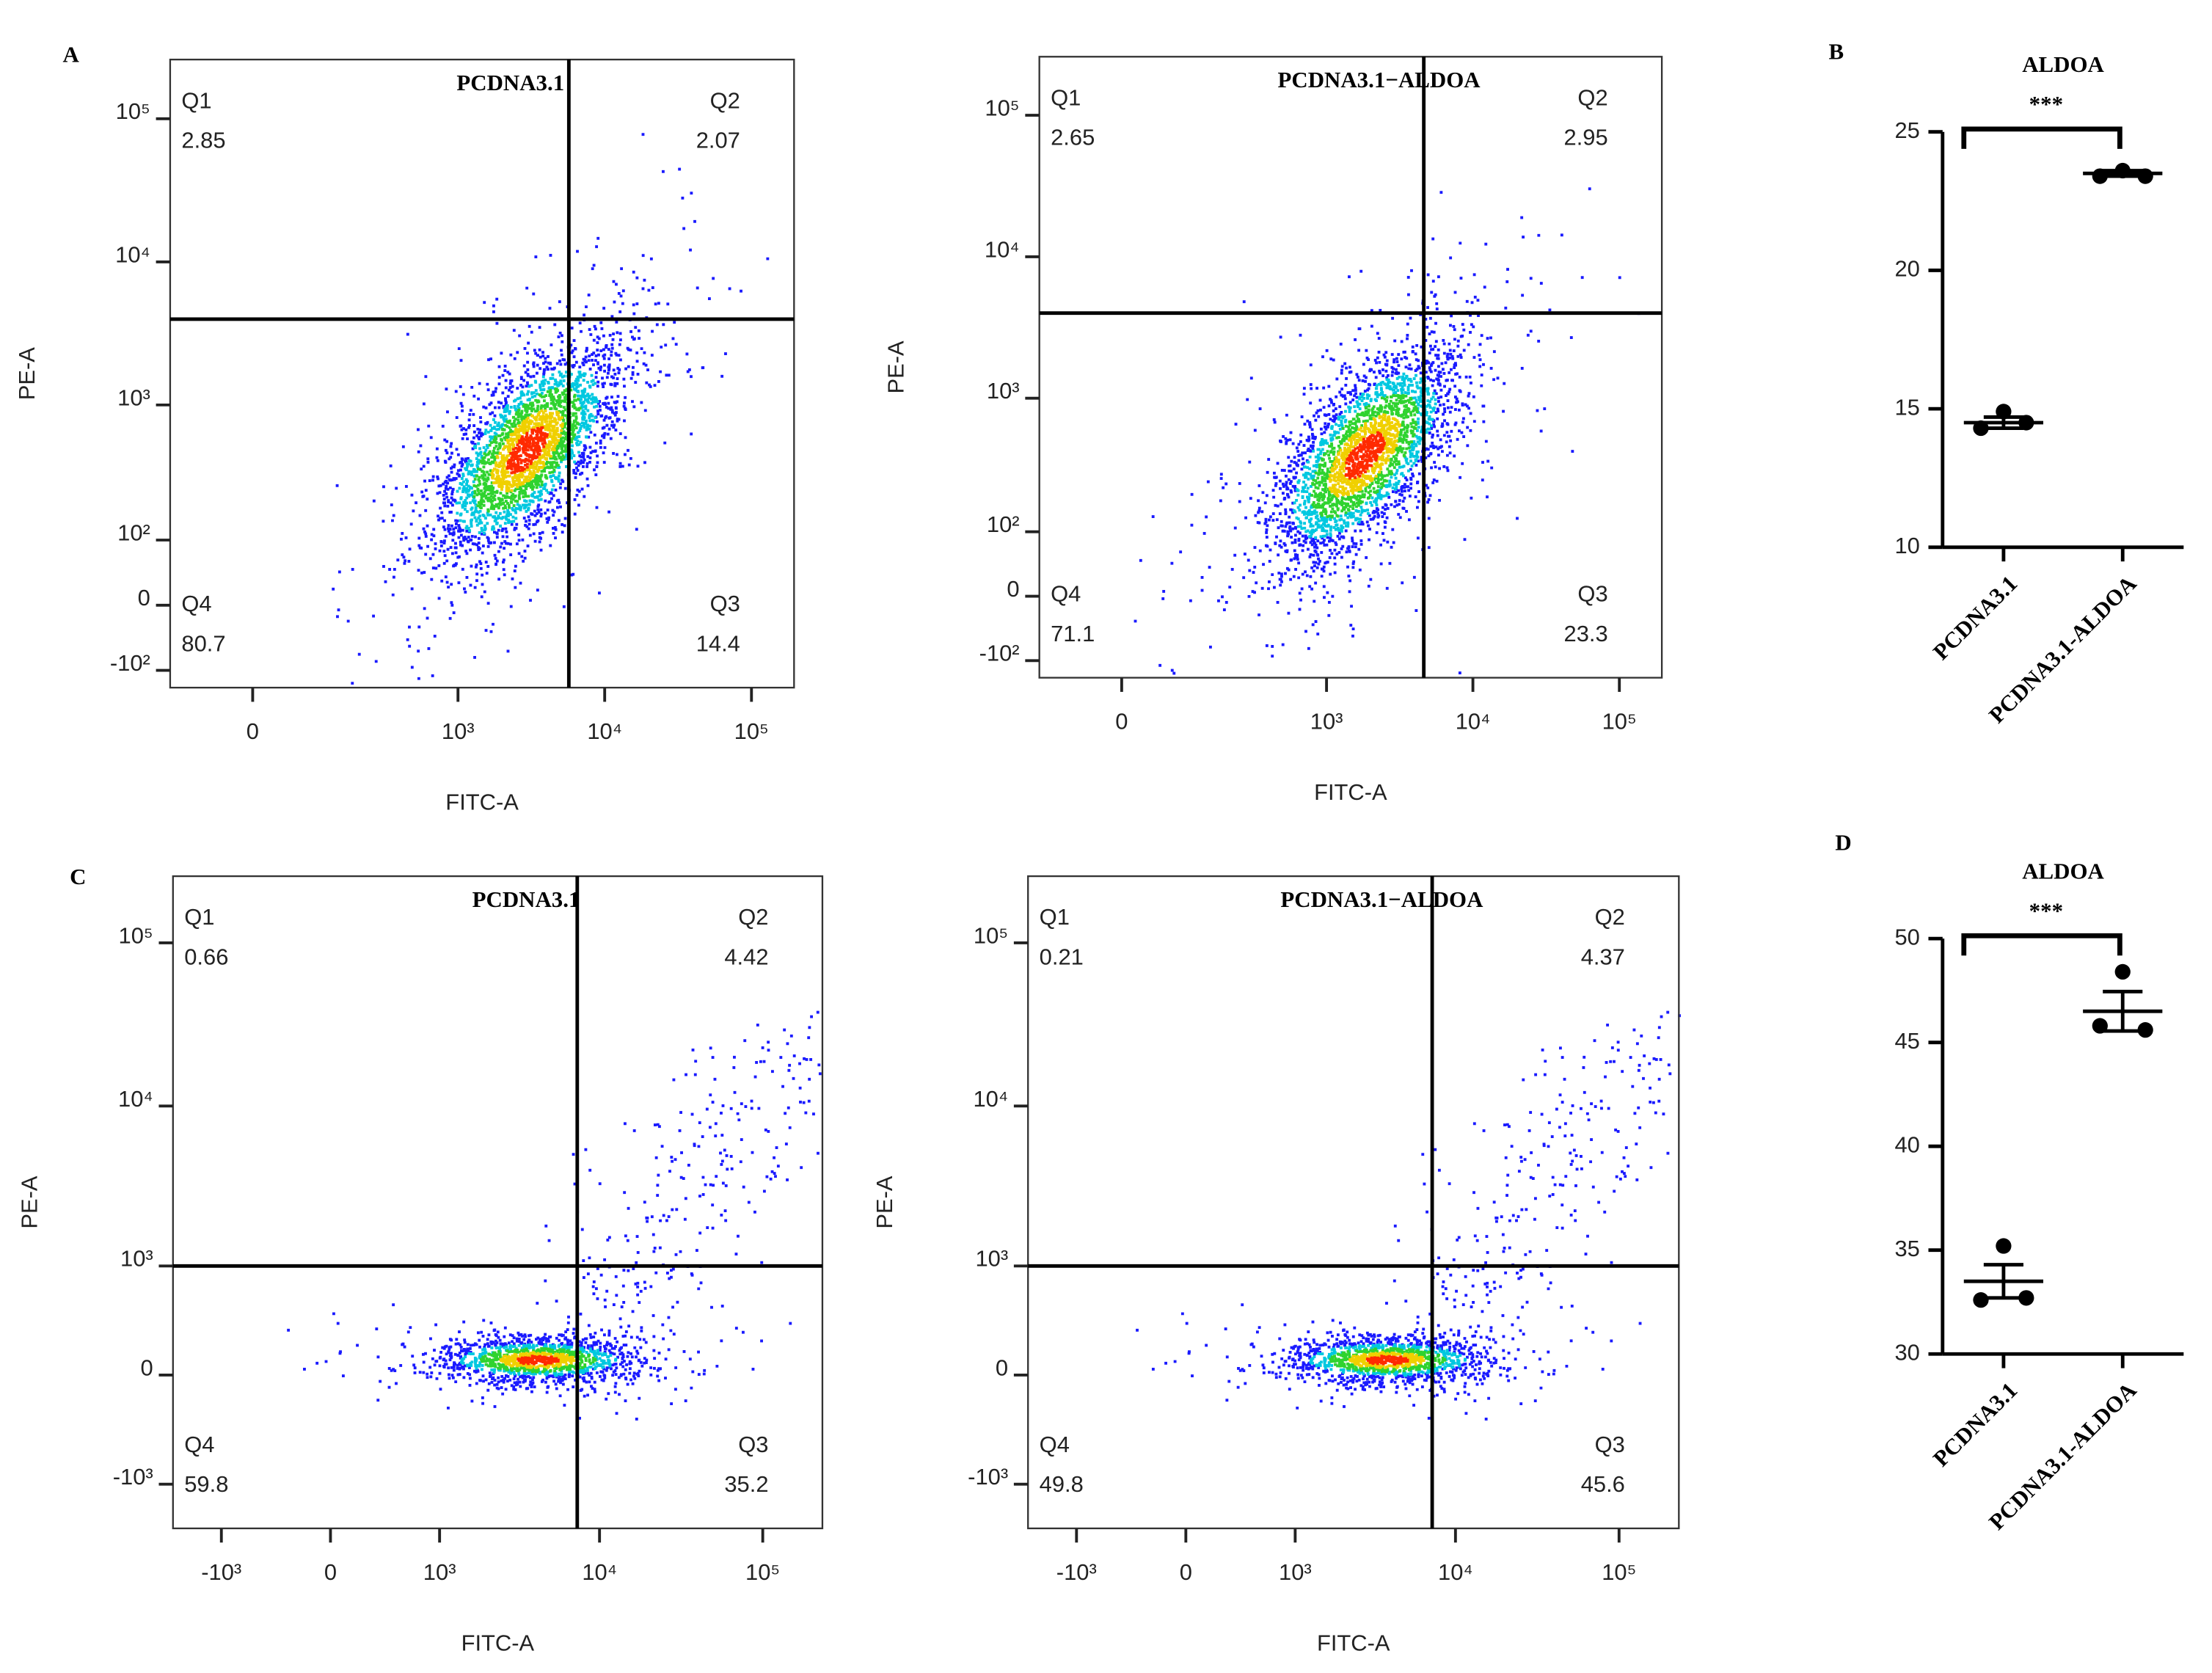  Describe the element at coordinates (136, 1259) in the screenshot. I see `y-tick-label: 10³` at that location.